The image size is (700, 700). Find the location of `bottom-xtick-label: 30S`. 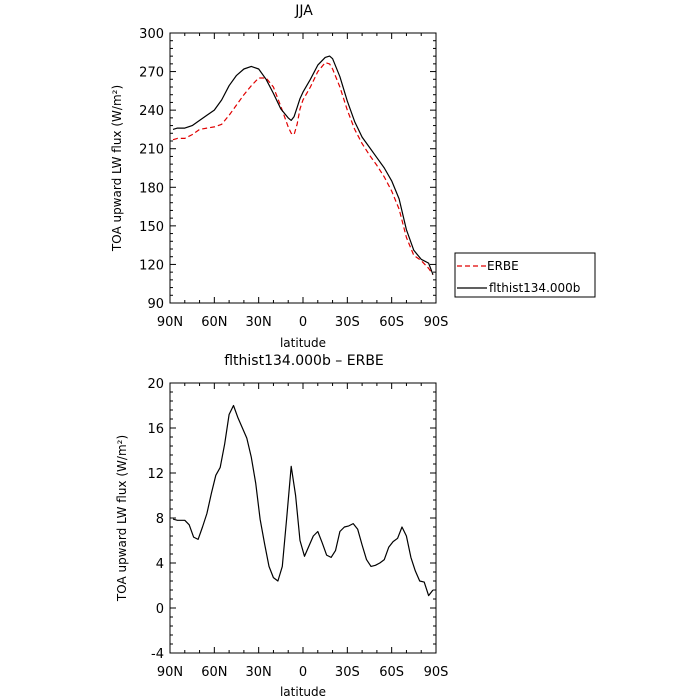

bottom-xtick-label: 30S is located at coordinates (347, 672).